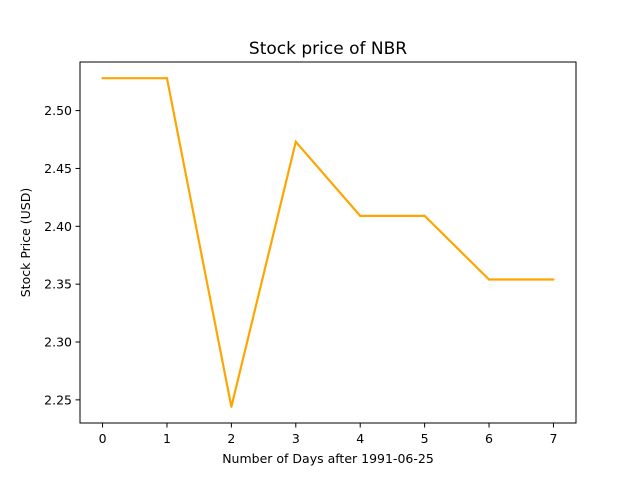  Describe the element at coordinates (425, 438) in the screenshot. I see `x-tick-label: 5` at that location.